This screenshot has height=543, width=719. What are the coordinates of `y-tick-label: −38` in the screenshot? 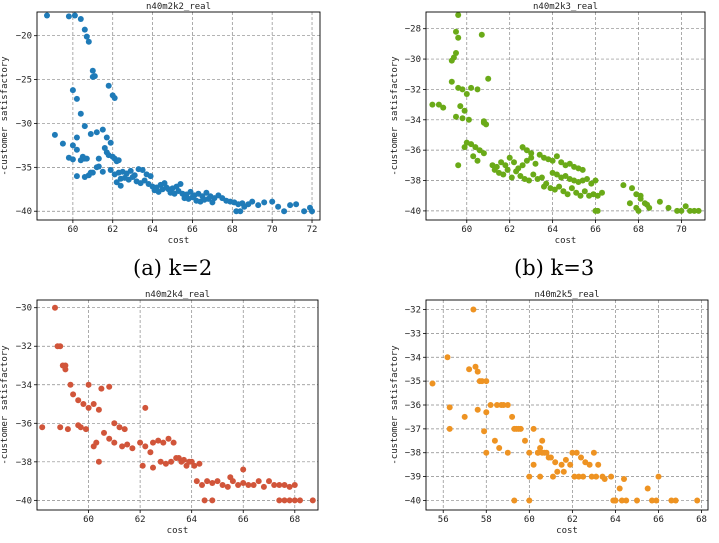 It's located at (413, 182).